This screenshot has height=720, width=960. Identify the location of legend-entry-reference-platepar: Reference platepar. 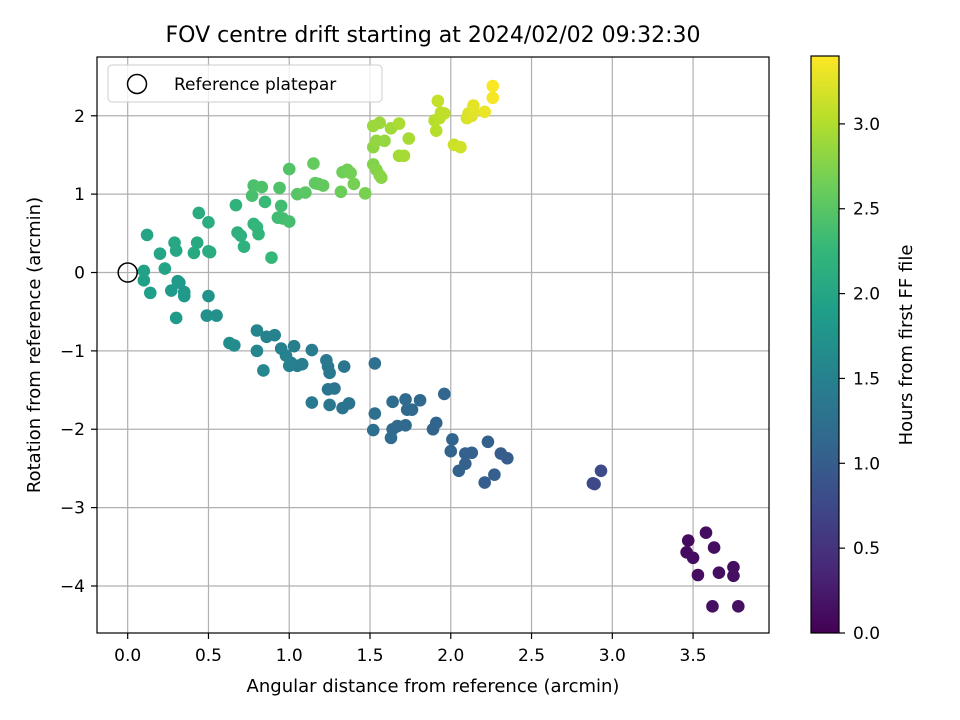
(255, 85).